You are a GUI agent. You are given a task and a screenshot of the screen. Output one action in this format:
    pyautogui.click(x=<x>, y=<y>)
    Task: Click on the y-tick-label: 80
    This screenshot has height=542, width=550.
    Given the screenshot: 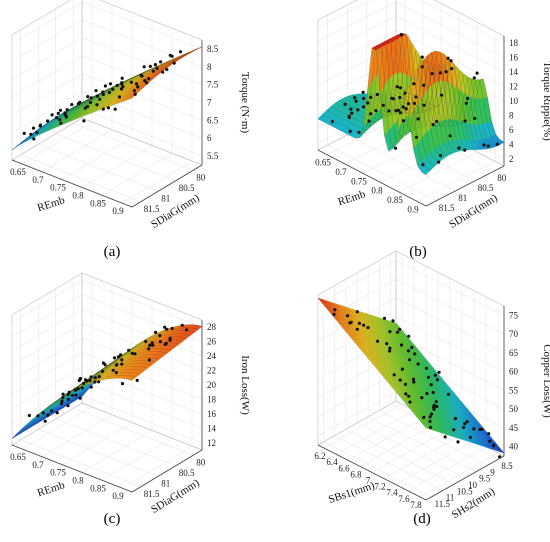 What is the action you would take?
    pyautogui.click(x=201, y=177)
    